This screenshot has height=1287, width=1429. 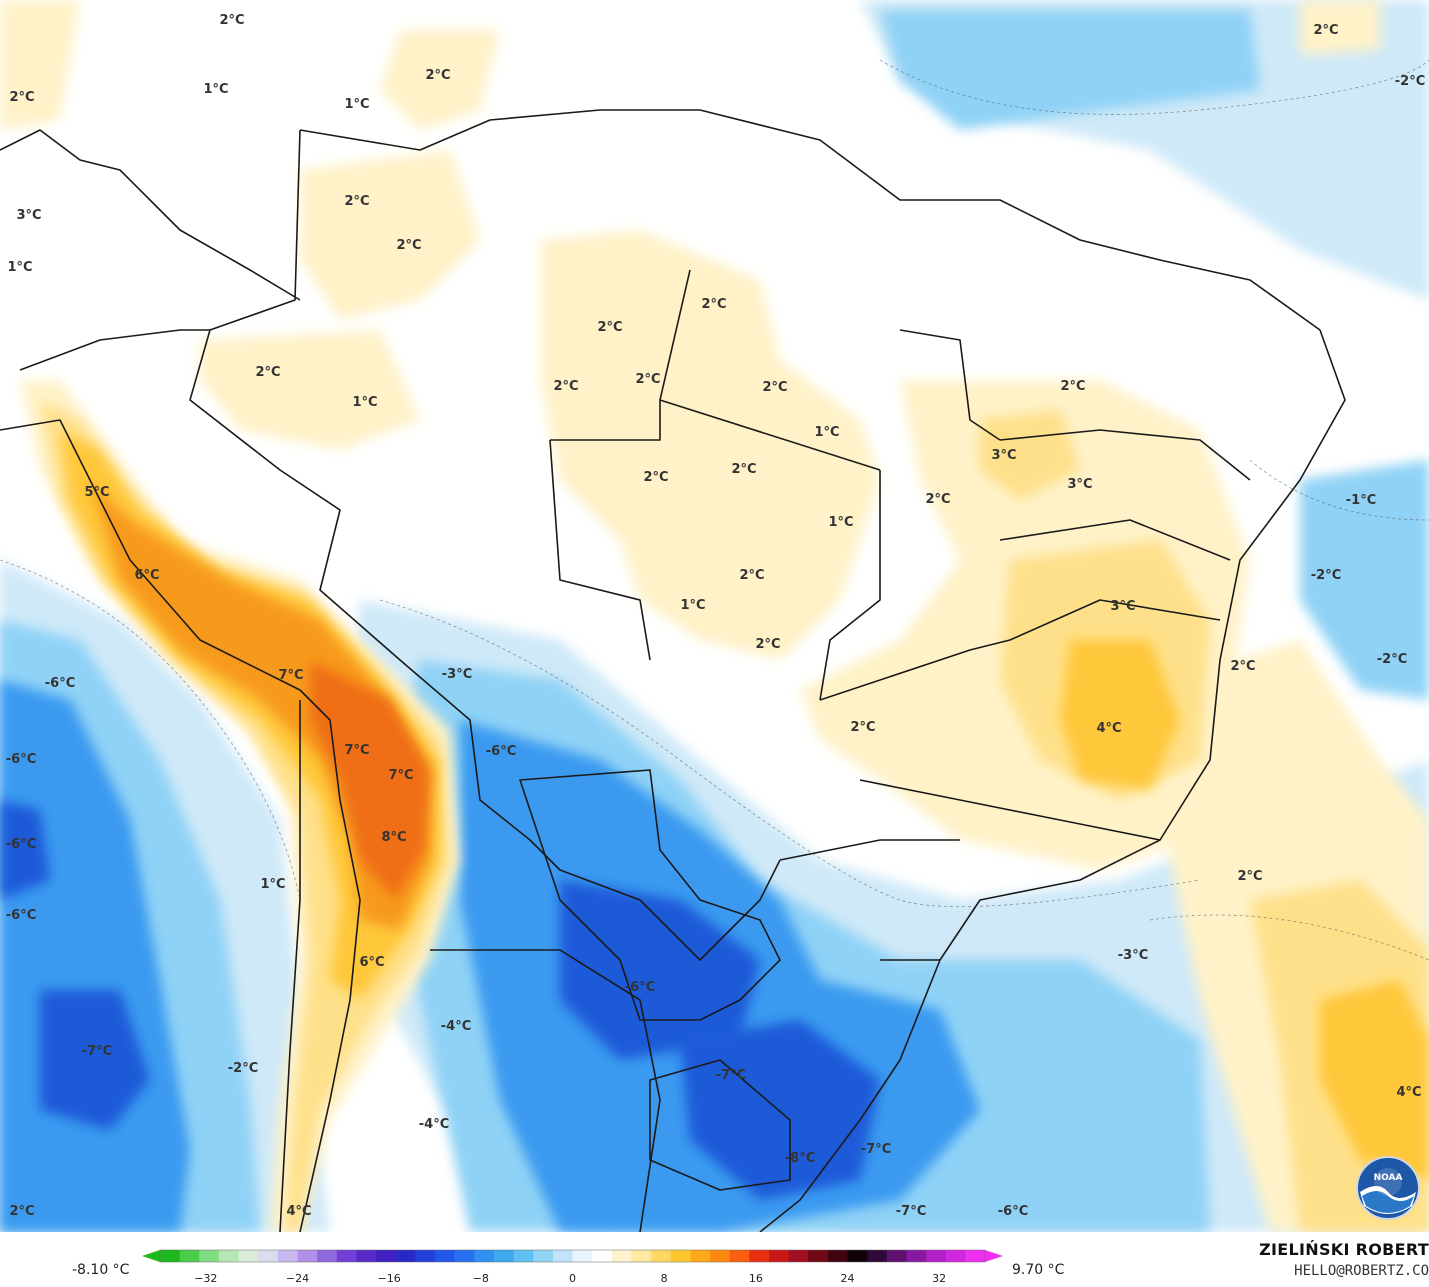 I want to click on color-scale-tick: 24, so click(x=847, y=1278).